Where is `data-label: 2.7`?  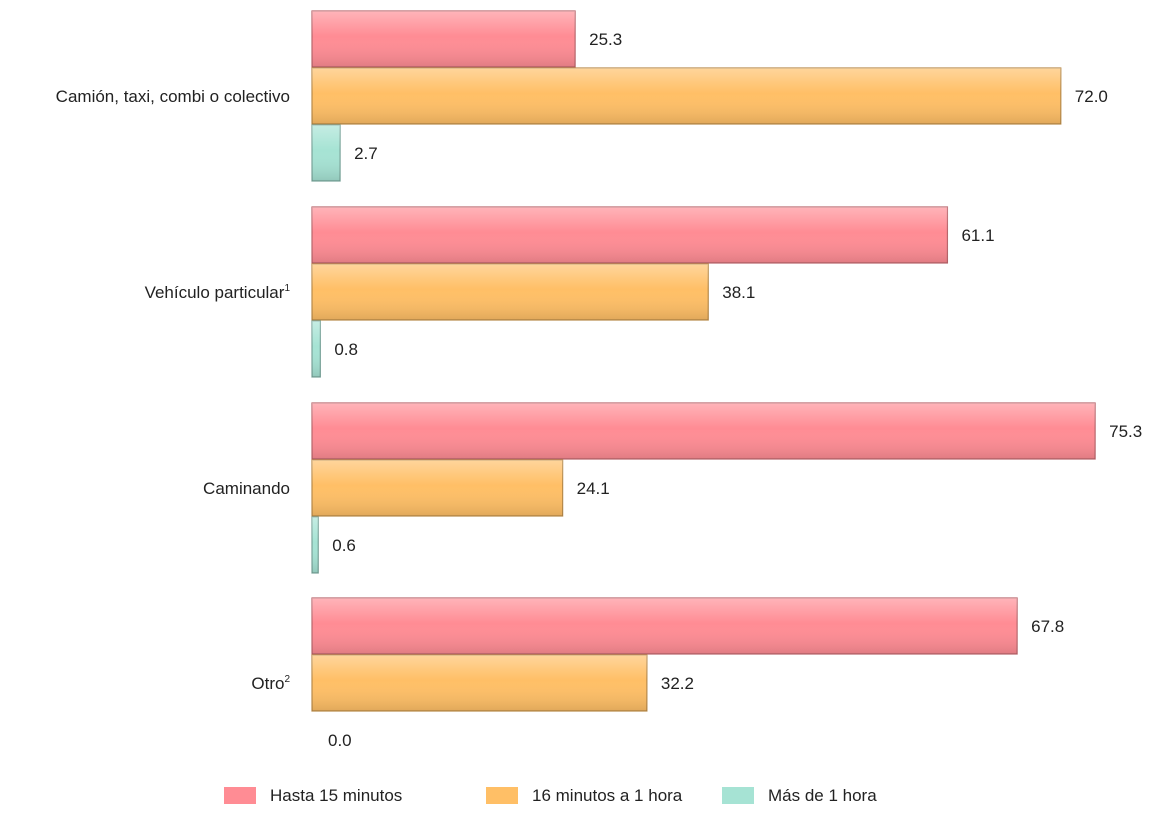
data-label: 2.7 is located at coordinates (366, 153).